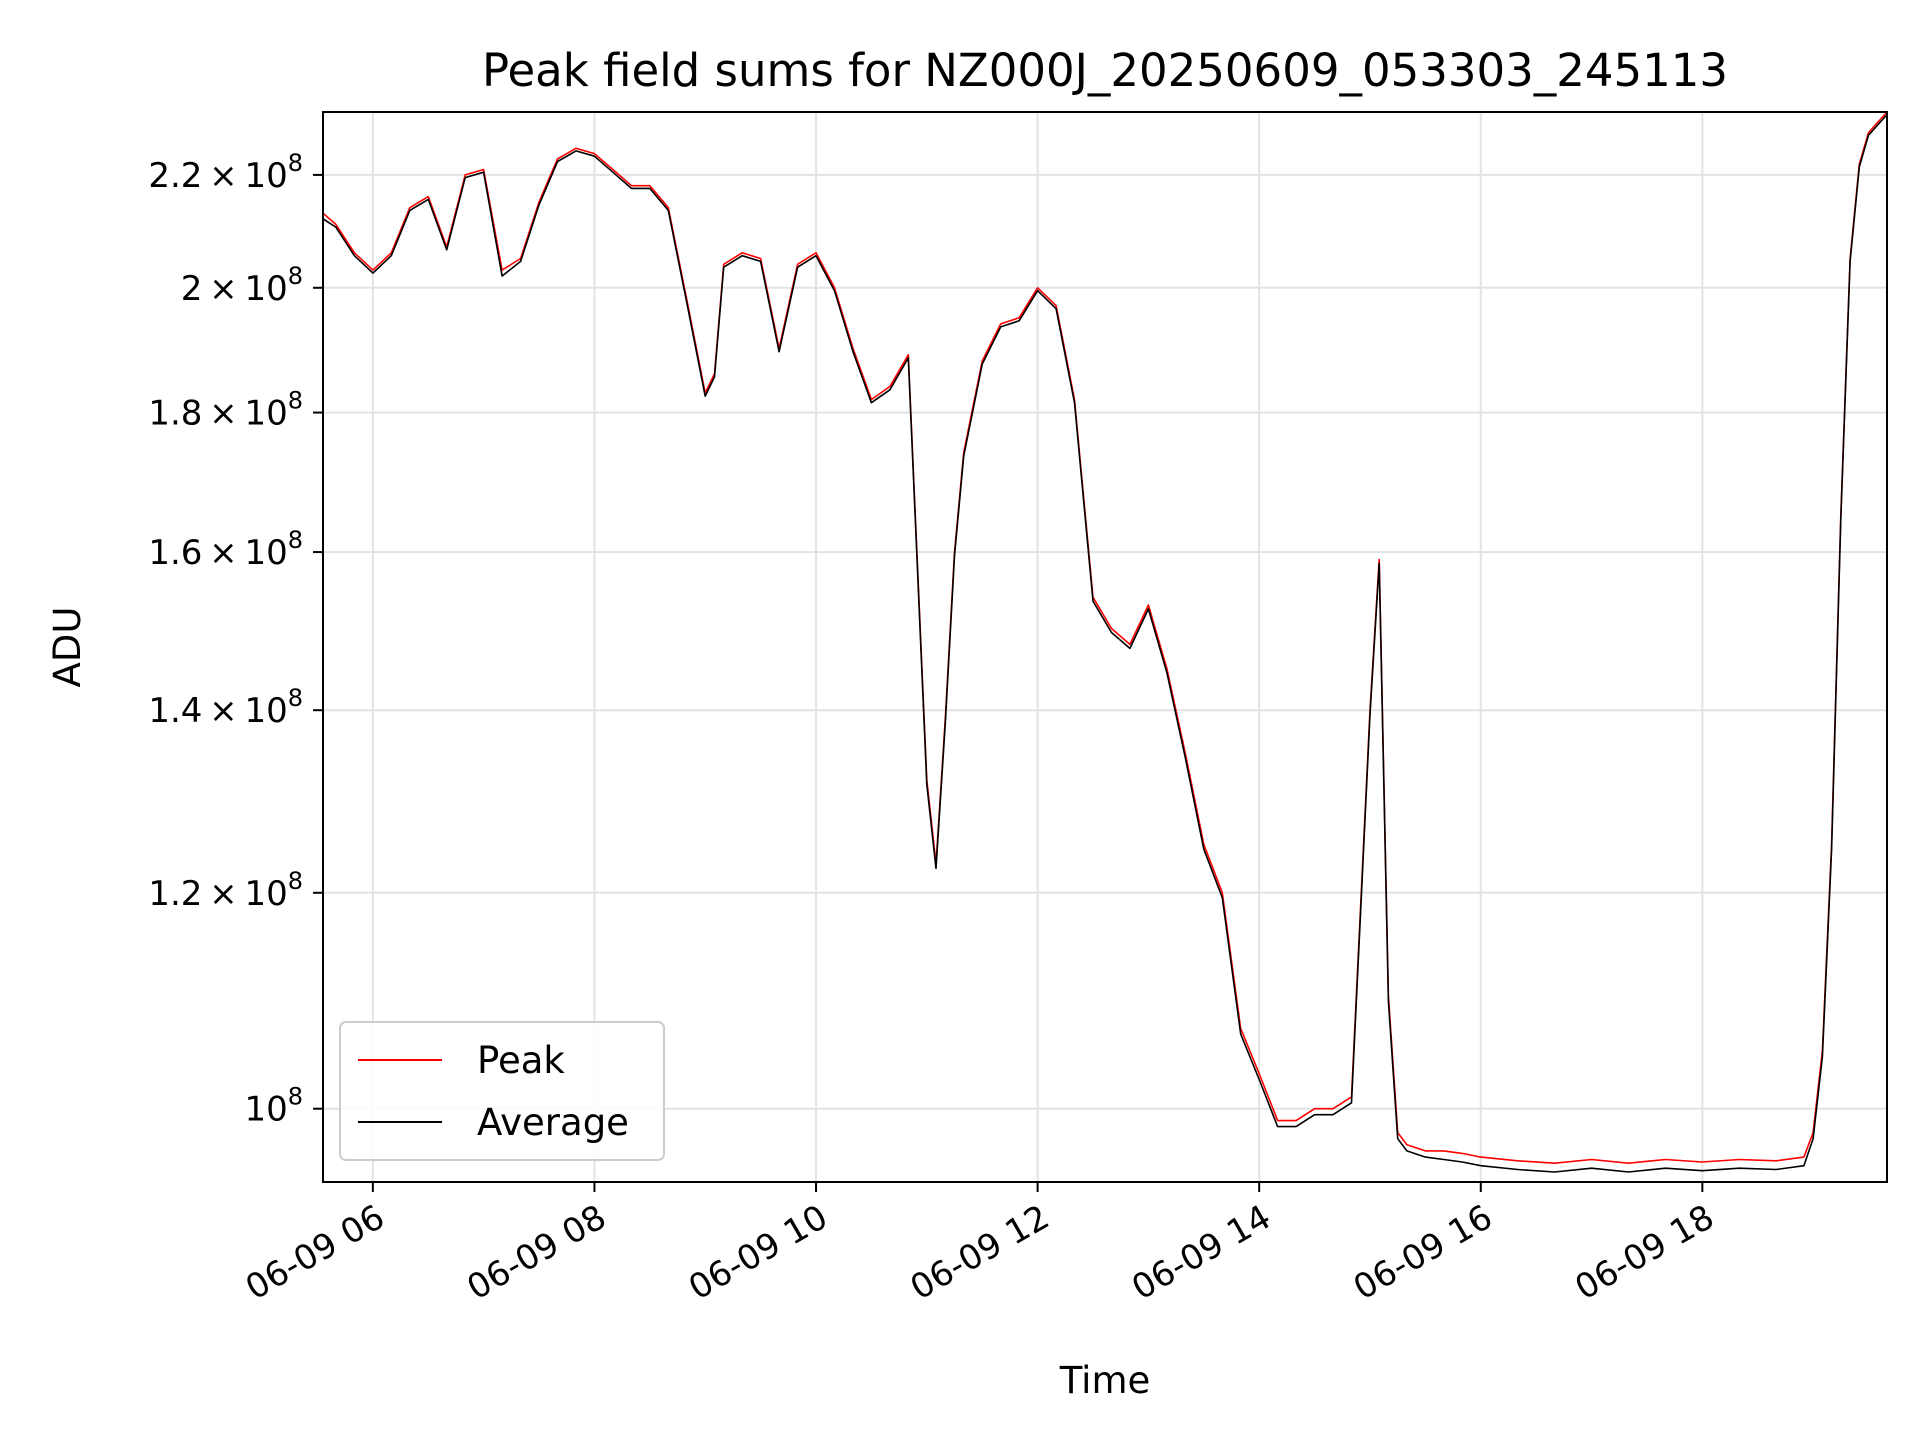  Describe the element at coordinates (225, 549) in the screenshot. I see `y-tick-label: 1.6 × 10⁸` at that location.